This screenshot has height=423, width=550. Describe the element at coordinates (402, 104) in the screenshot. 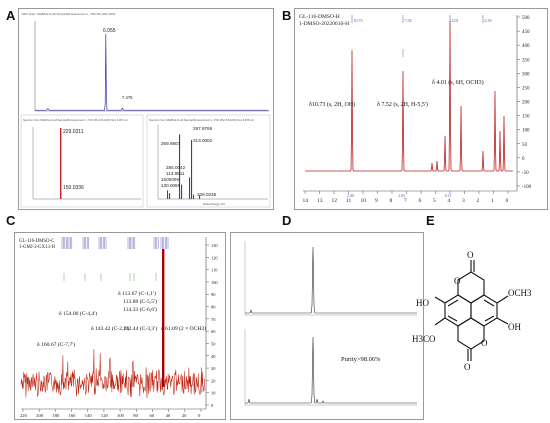

I see `b-annot-3: δ 7.52 (s, 2H, H-5,5')` at that location.